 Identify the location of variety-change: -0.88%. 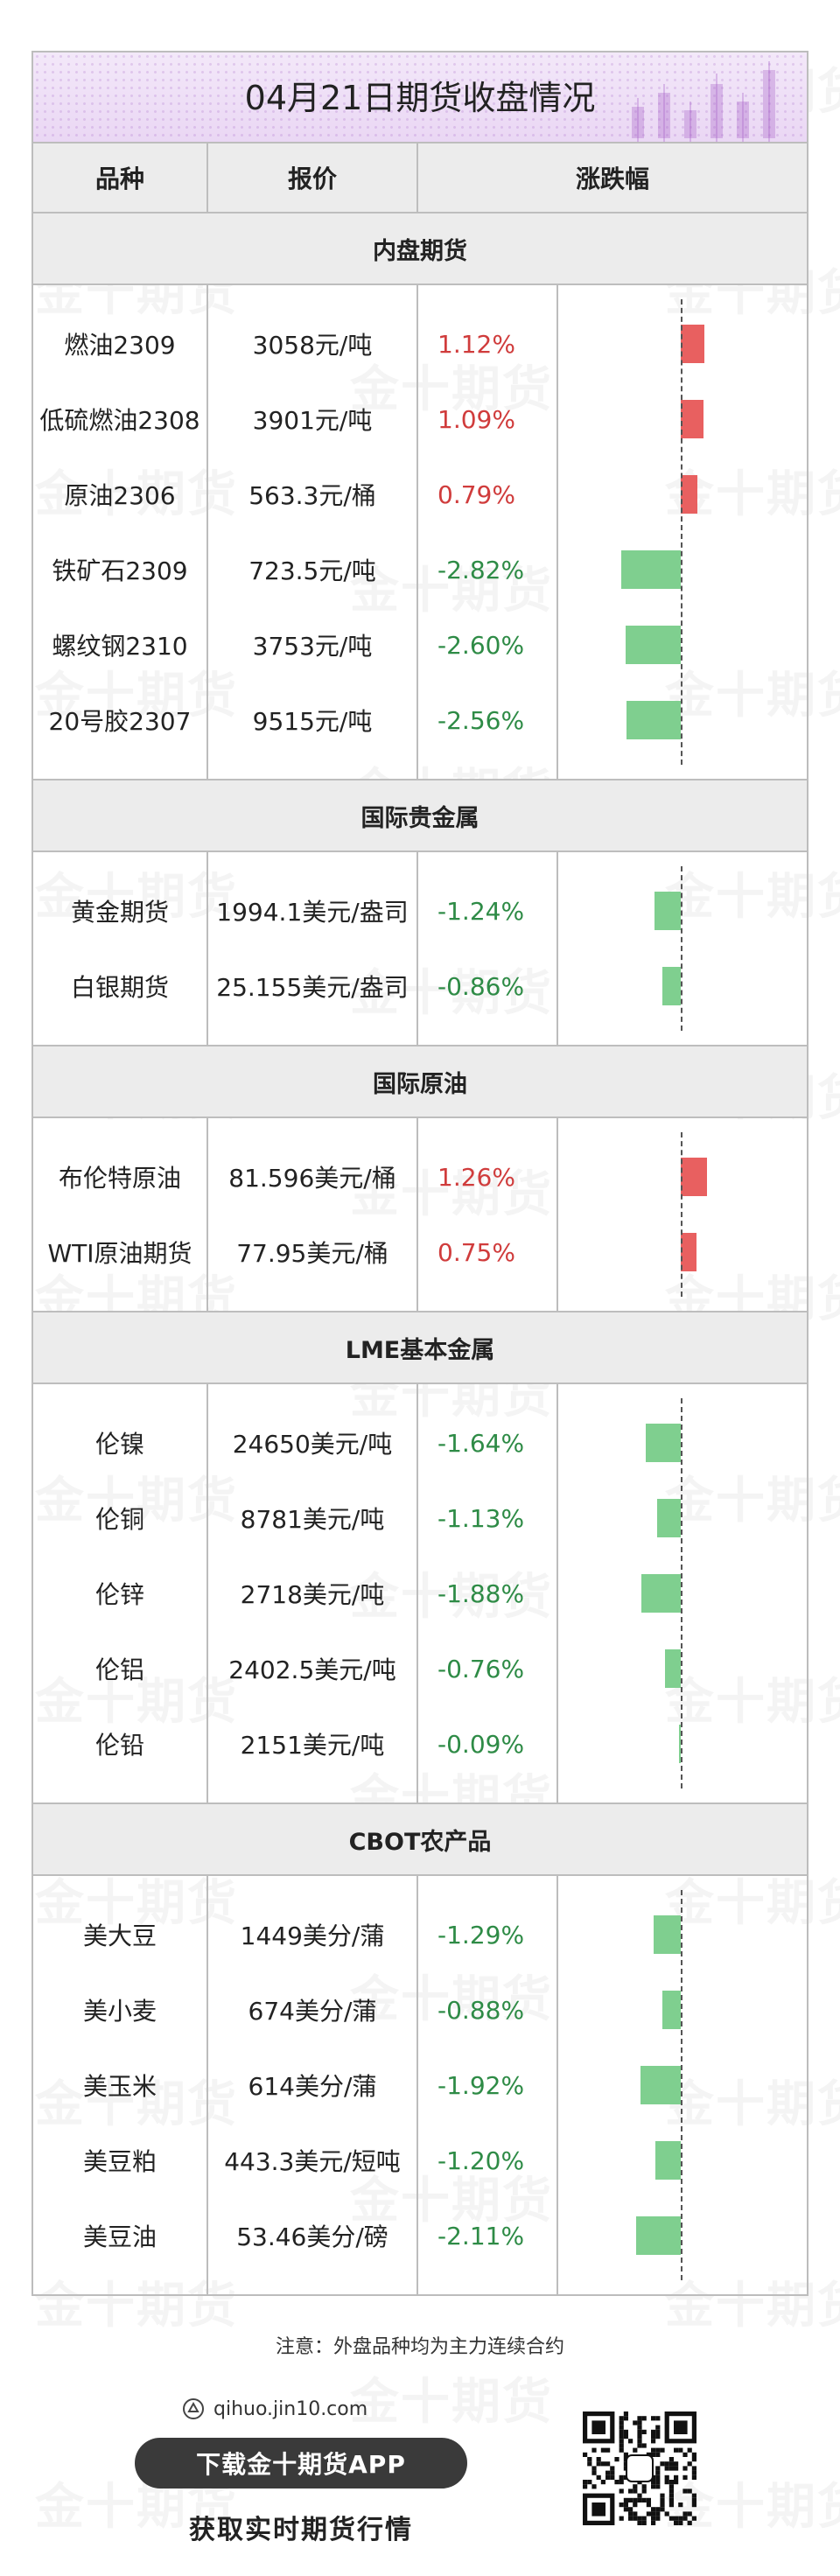
(481, 2010).